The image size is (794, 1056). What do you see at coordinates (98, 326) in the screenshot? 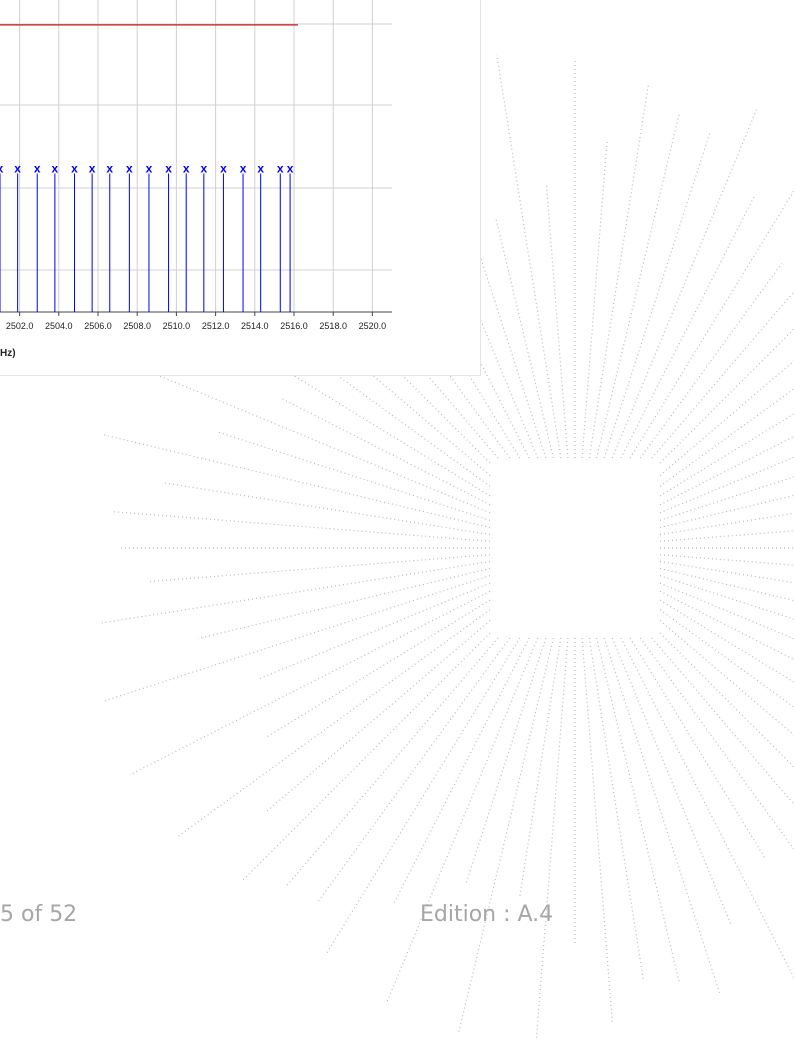
I see `x-tick-label: 2506.0` at bounding box center [98, 326].